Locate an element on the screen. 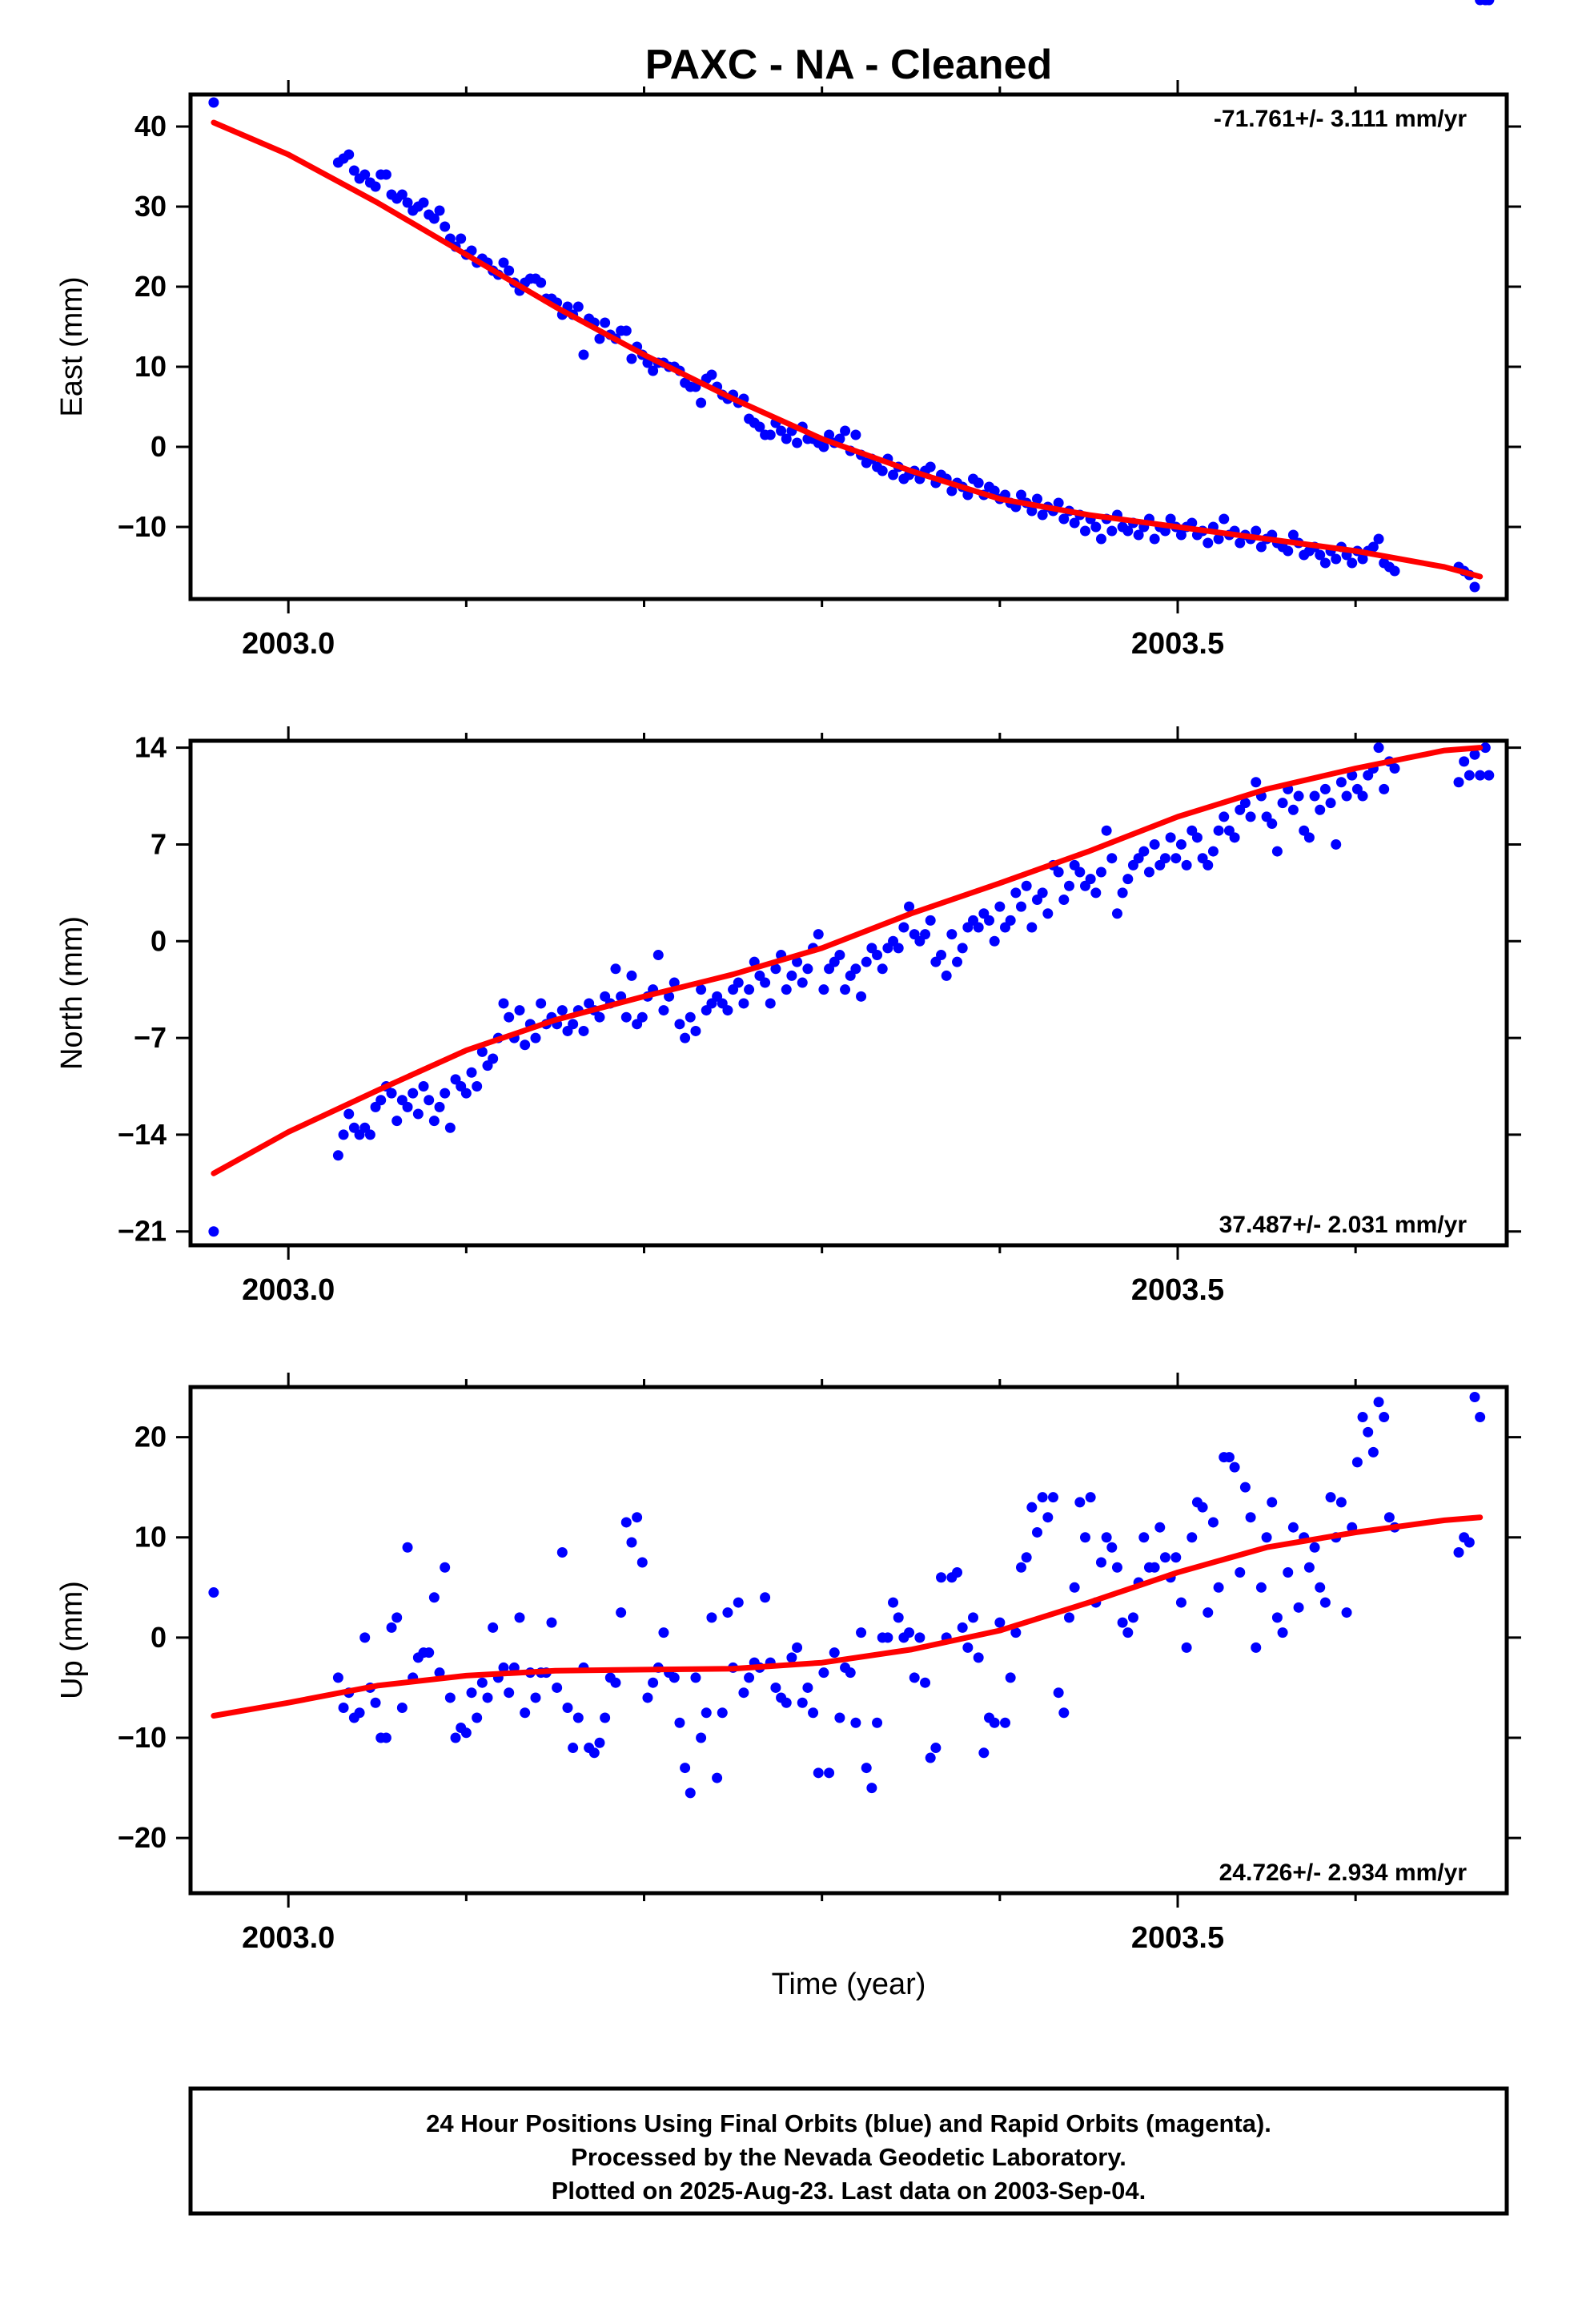 The height and width of the screenshot is (2324, 1582). y-tick-label: 0 is located at coordinates (159, 940).